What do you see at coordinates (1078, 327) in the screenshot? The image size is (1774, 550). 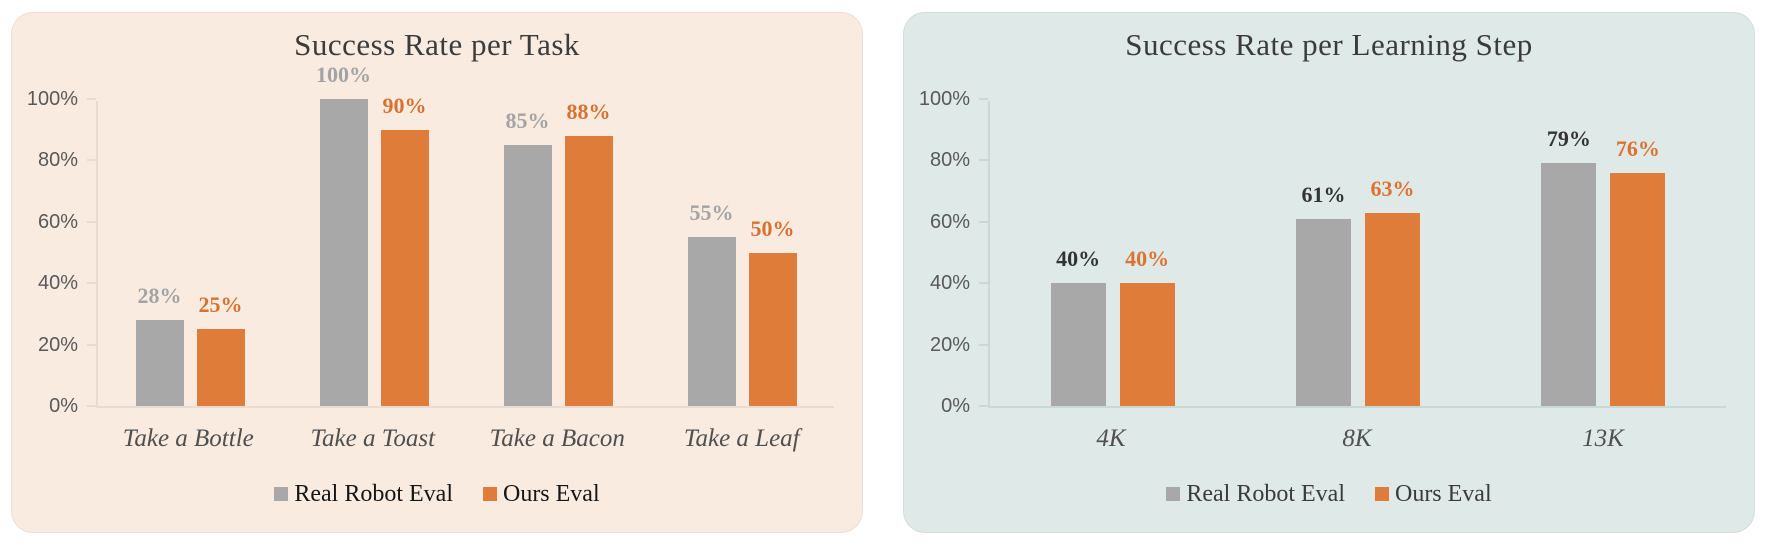 I see `bar-real-robot-eval: 40%` at bounding box center [1078, 327].